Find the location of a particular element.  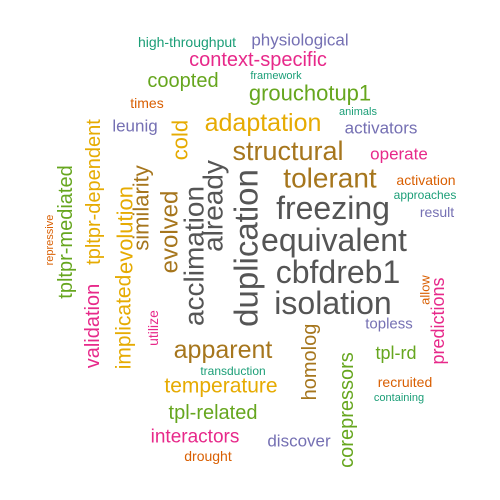

word-tolerant: tolerant is located at coordinates (330, 178).